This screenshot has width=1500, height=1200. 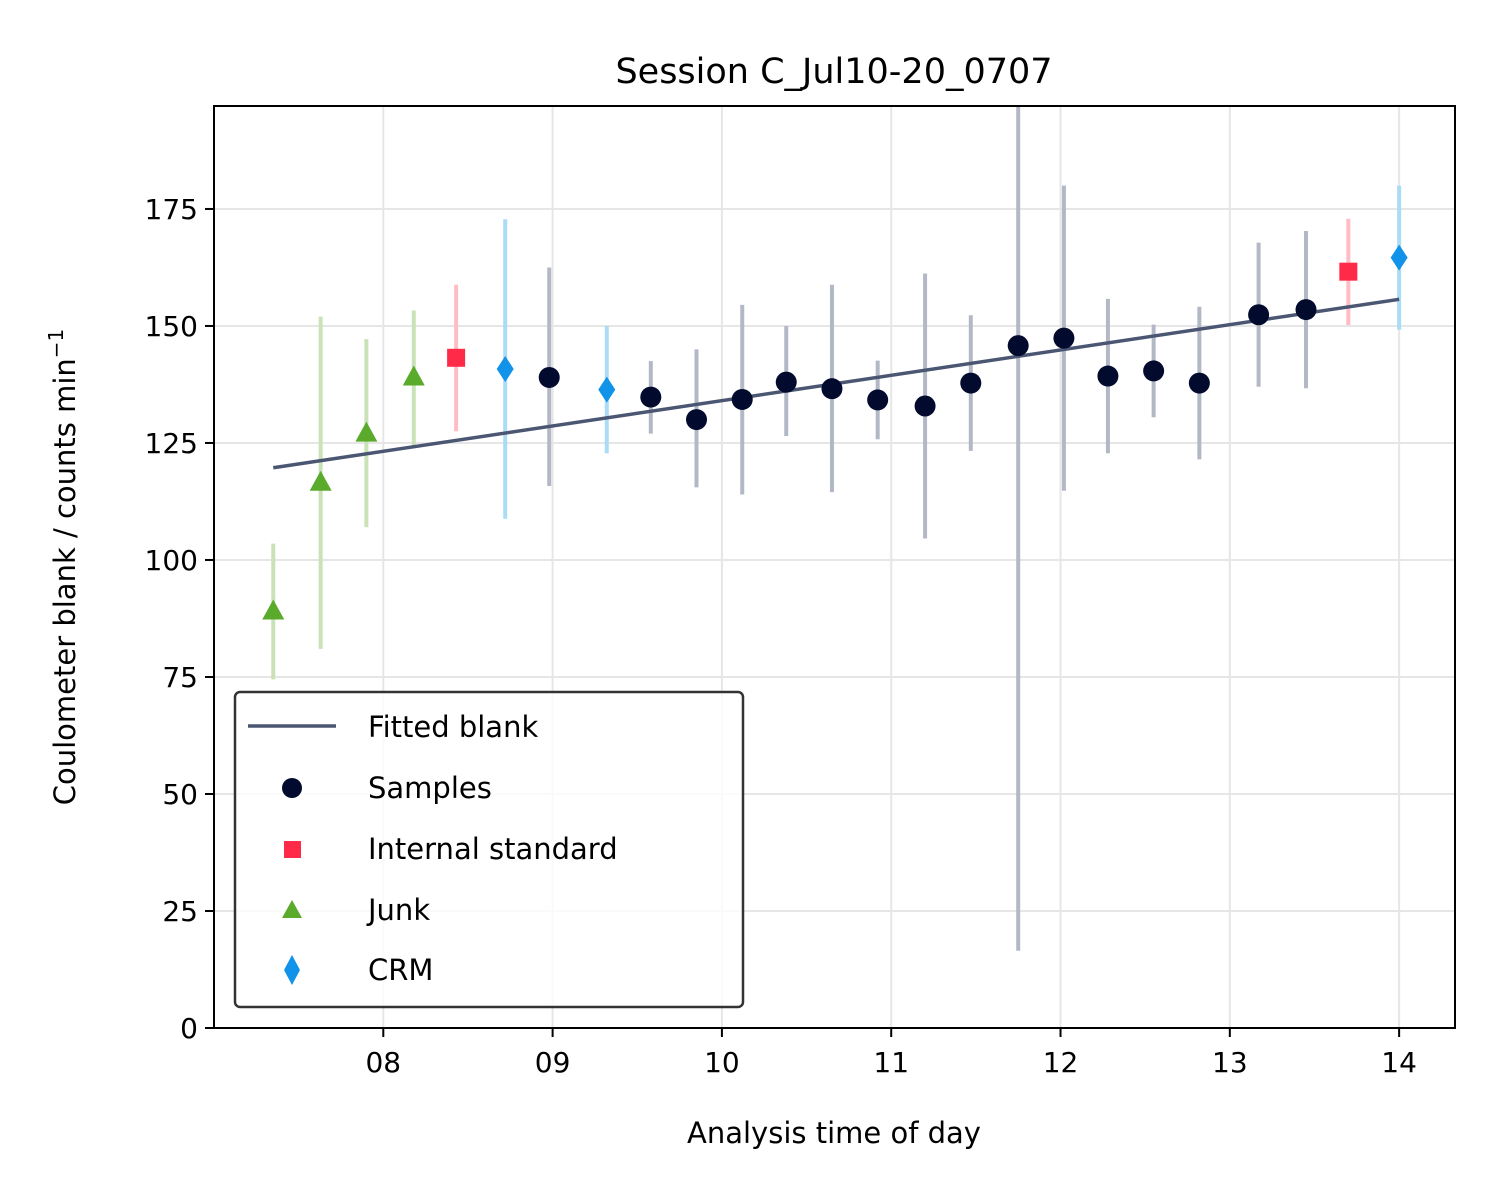 I want to click on legend-label-internal-standard: Internal standard, so click(x=493, y=849).